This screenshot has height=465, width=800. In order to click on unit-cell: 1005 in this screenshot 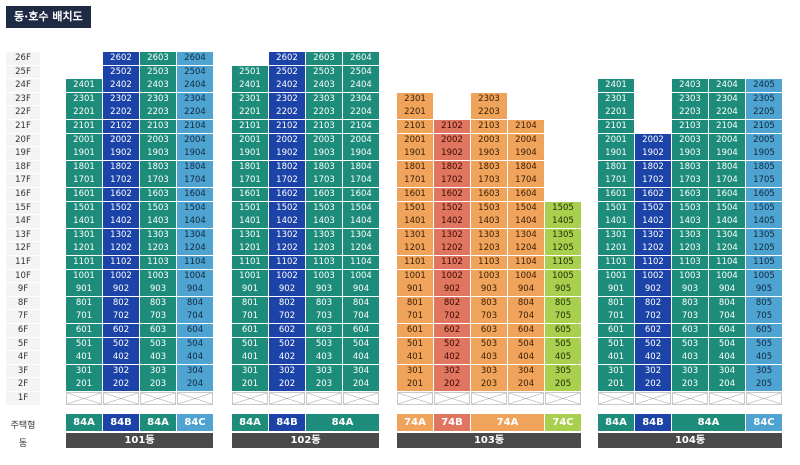, I will do `click(563, 276)`.